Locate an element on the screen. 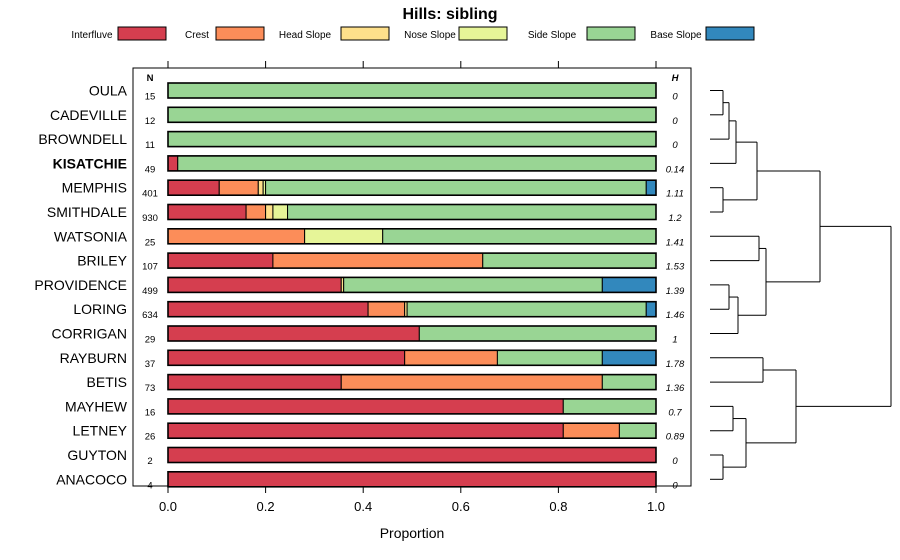  bar-segment-watsonia-crest is located at coordinates (236, 236).